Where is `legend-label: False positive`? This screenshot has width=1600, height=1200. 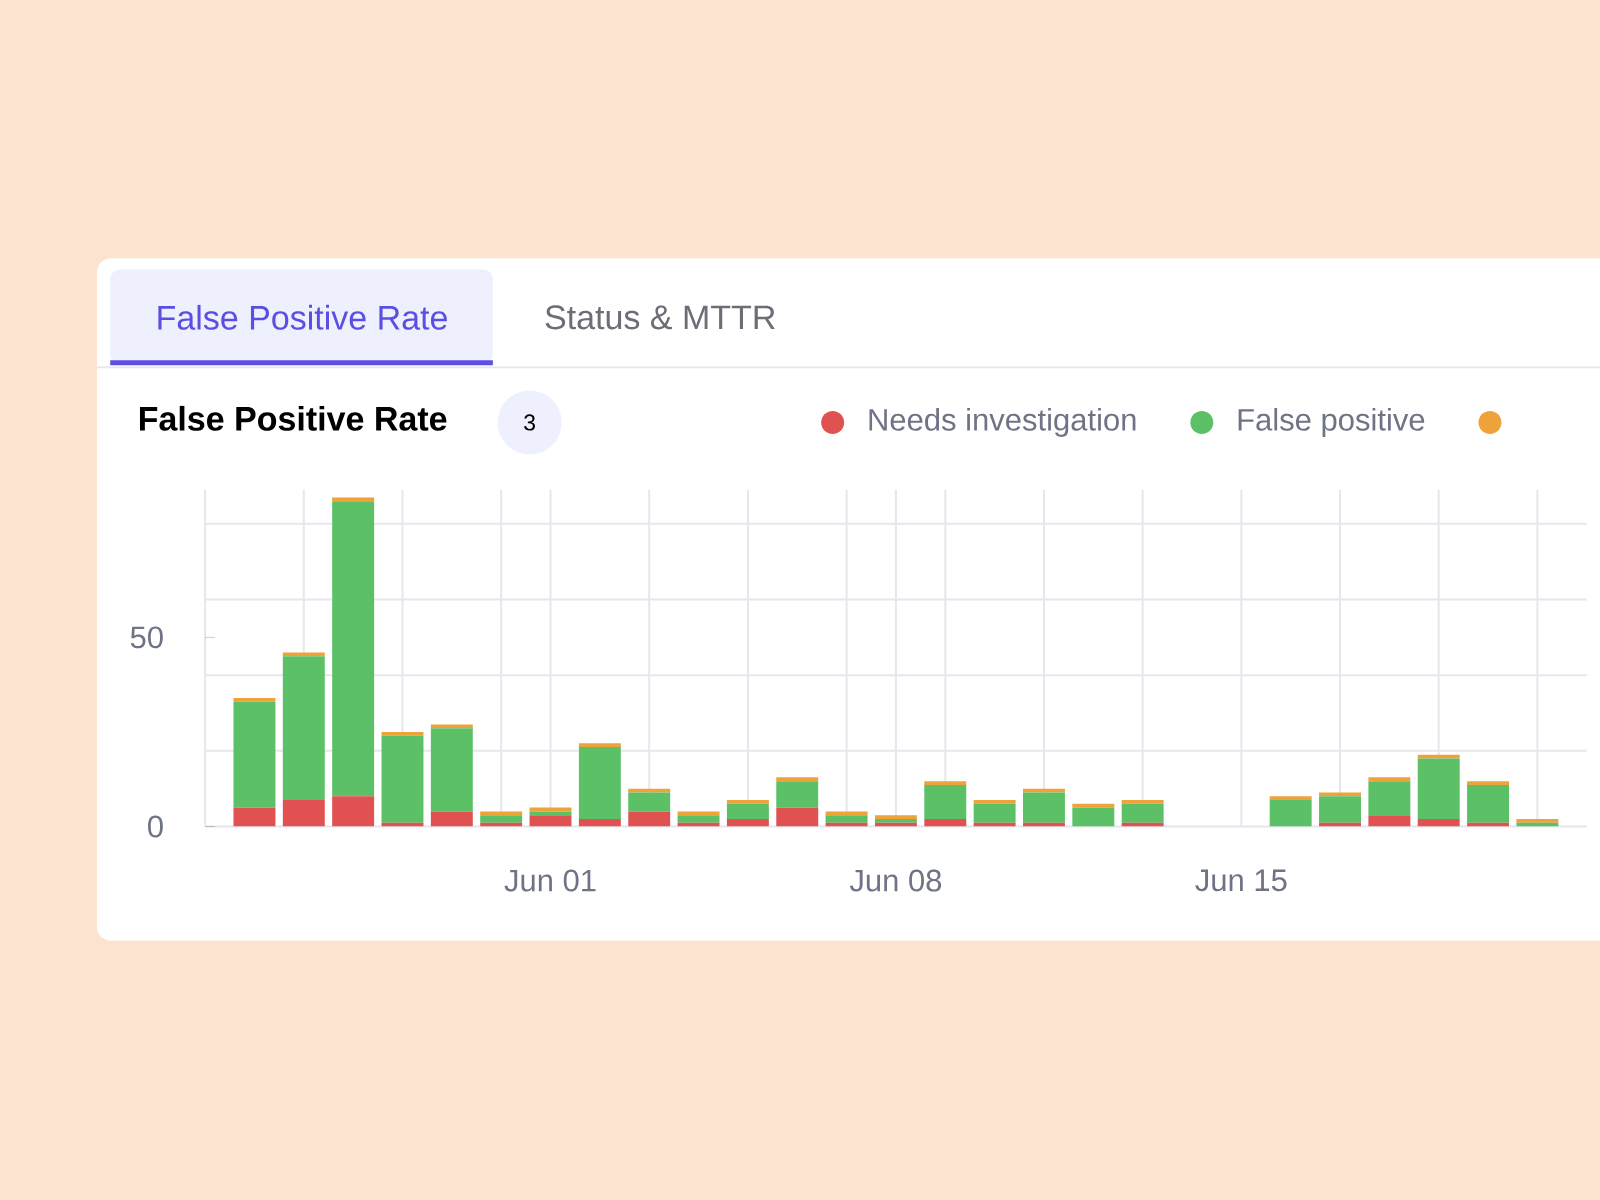
legend-label: False positive is located at coordinates (1331, 422).